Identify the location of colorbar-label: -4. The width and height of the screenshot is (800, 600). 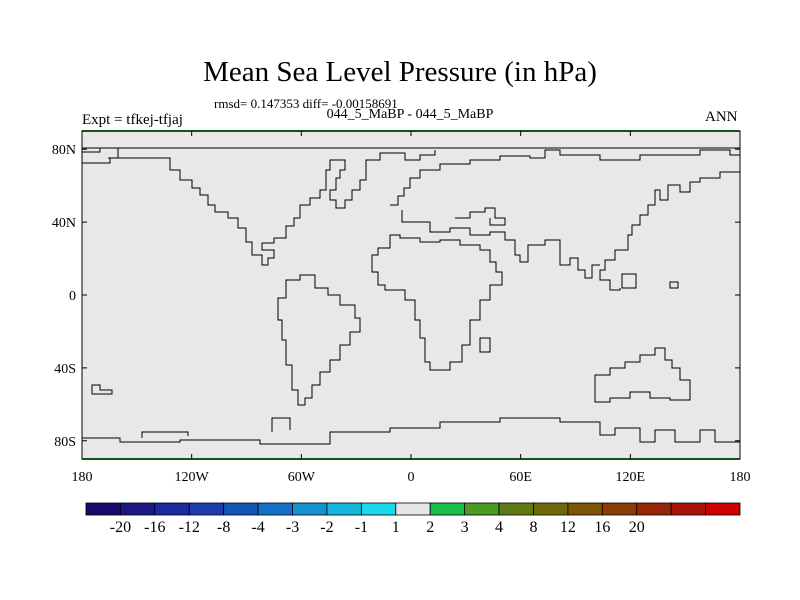
(257, 527).